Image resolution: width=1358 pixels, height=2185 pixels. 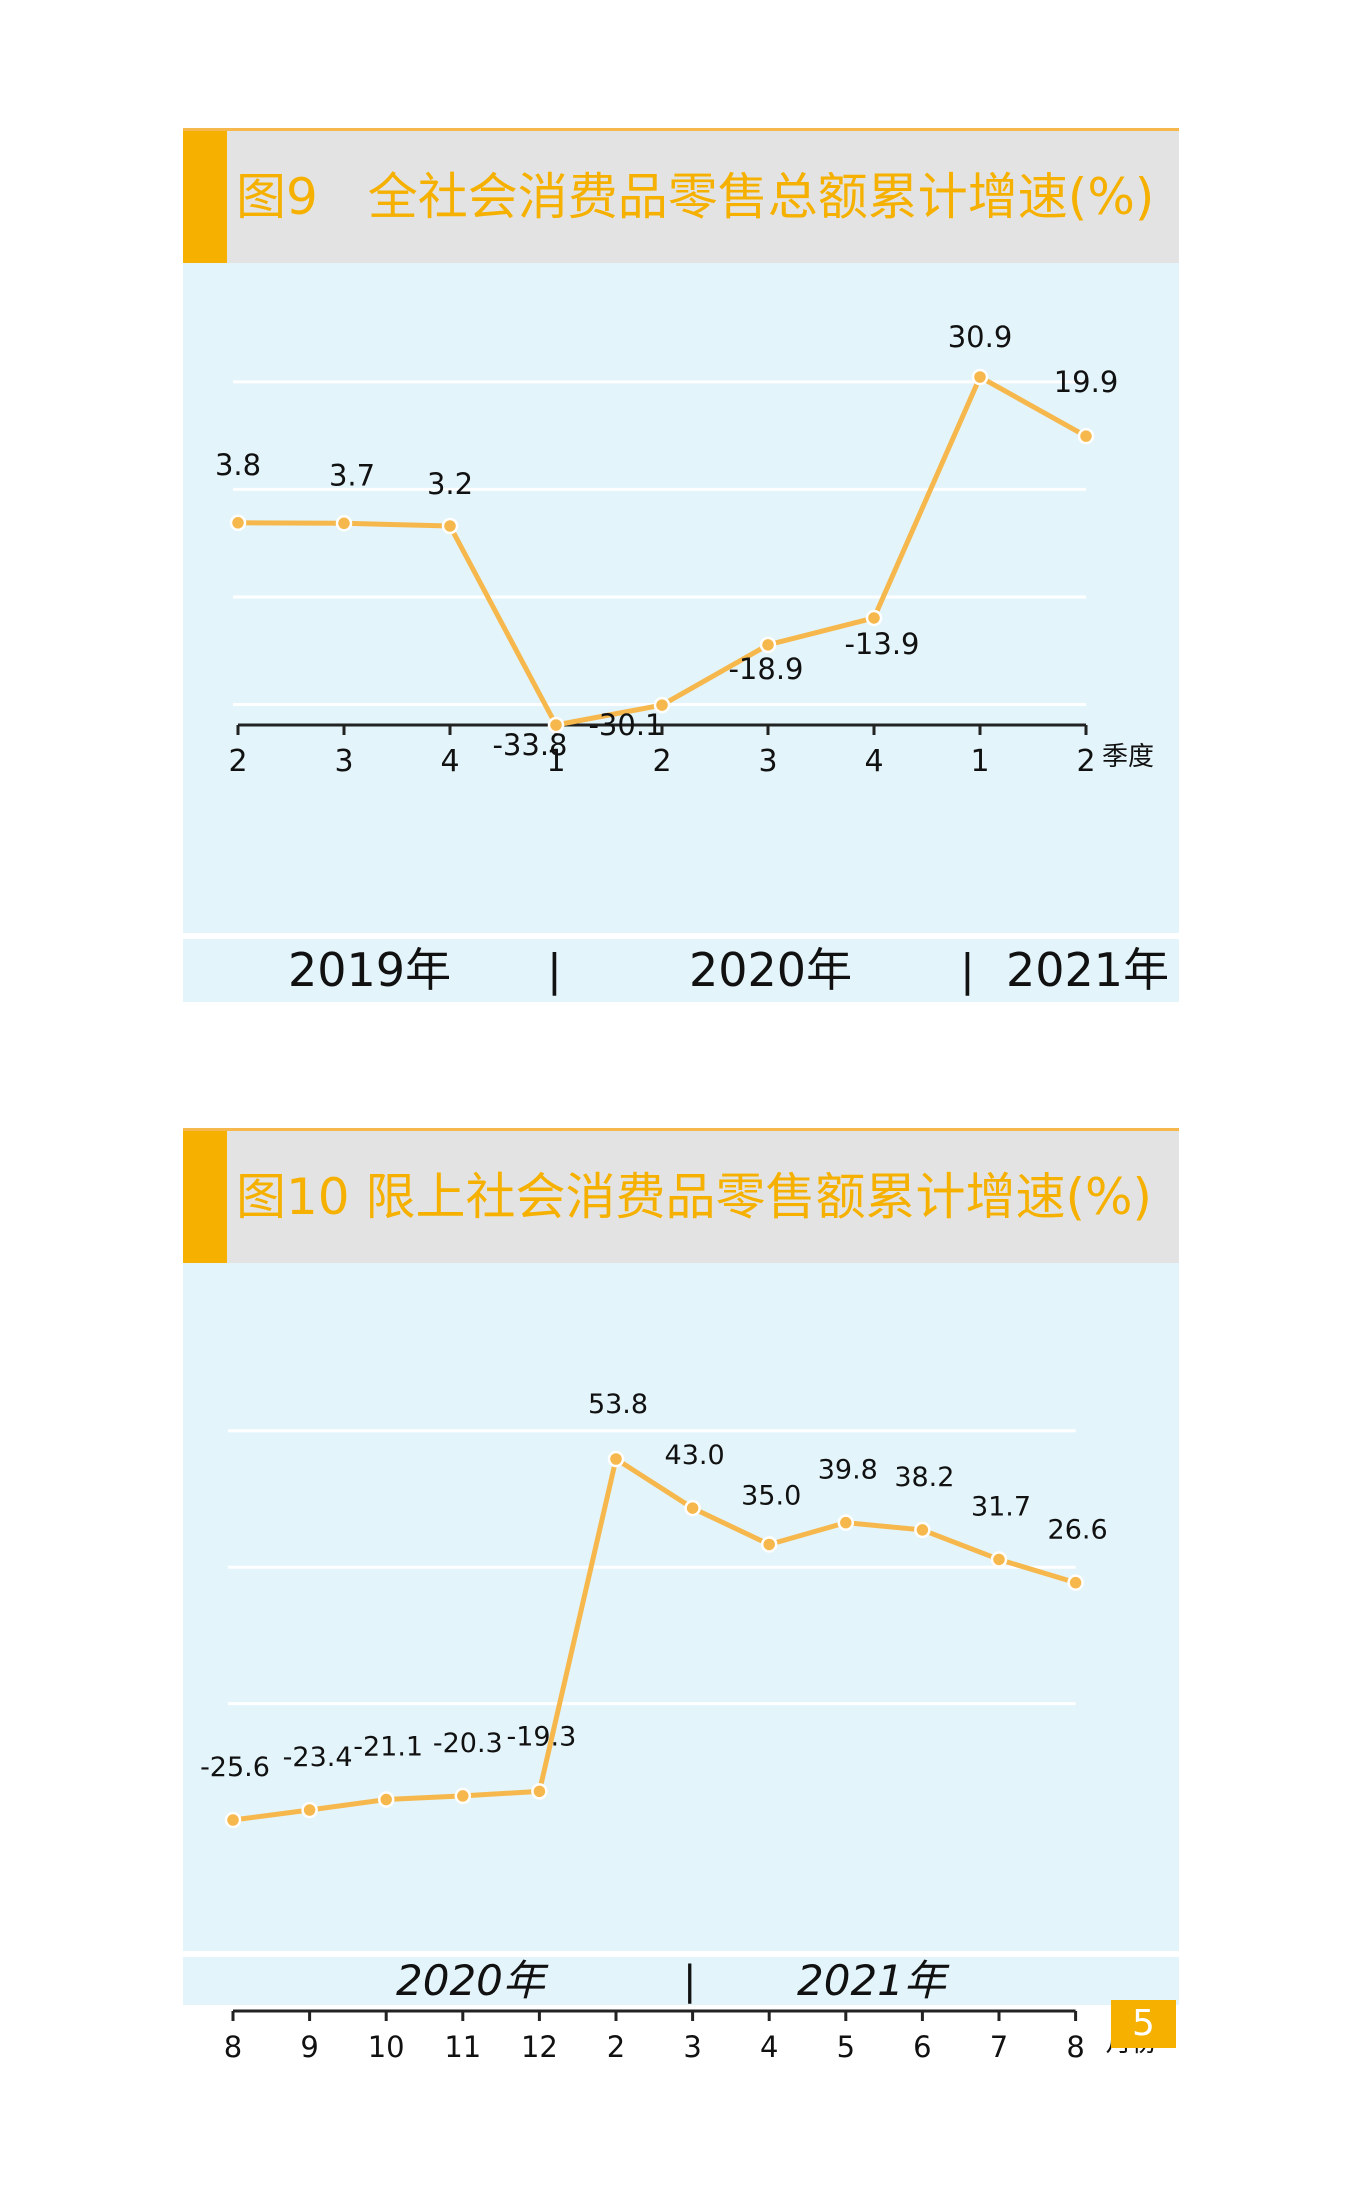 What do you see at coordinates (999, 2047) in the screenshot?
I see `x-tick-label: 7` at bounding box center [999, 2047].